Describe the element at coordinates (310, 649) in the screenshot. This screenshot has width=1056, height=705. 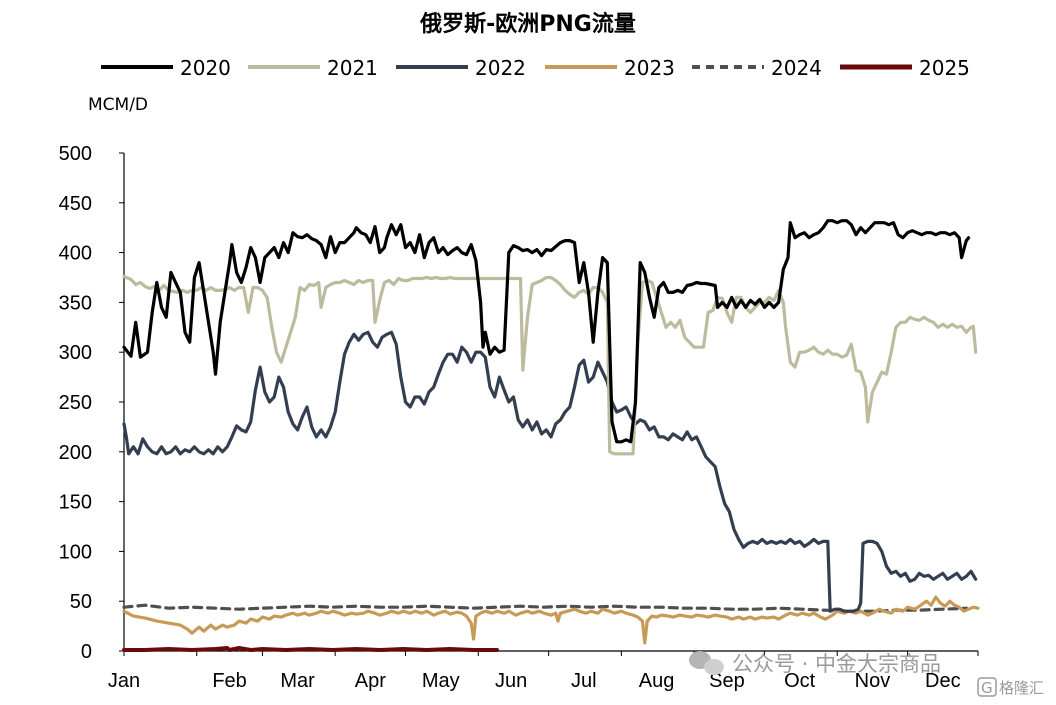
I see `series-line-2025` at that location.